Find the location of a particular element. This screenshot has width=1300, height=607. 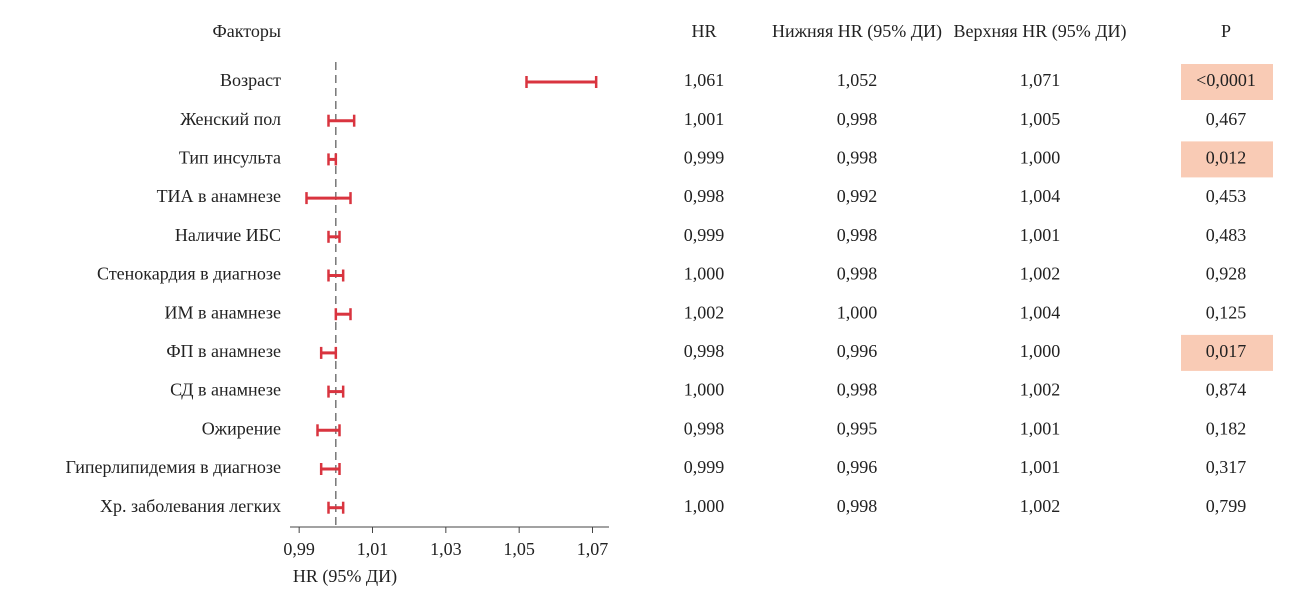

p-value: 0,928 is located at coordinates (1226, 274).